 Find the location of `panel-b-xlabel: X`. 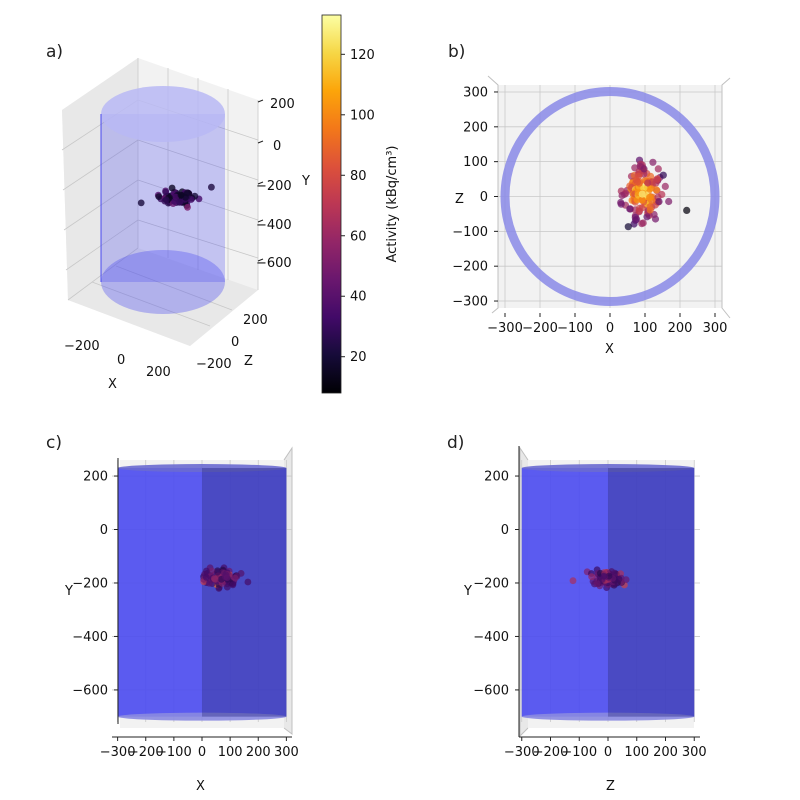

panel-b-xlabel: X is located at coordinates (609, 349).